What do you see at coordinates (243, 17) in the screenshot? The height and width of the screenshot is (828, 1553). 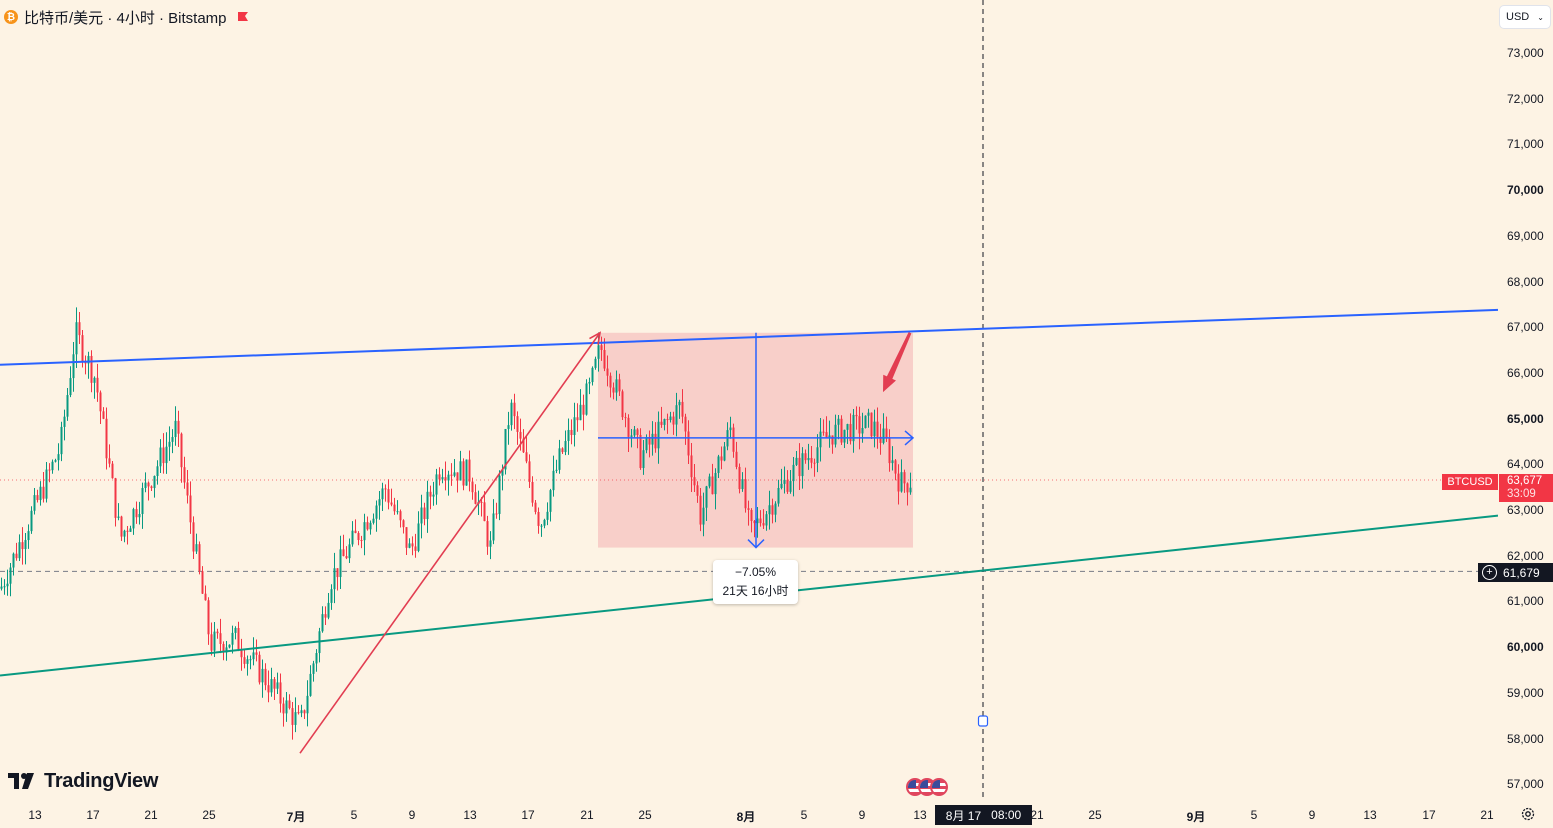 I see `red-flag-icon` at bounding box center [243, 17].